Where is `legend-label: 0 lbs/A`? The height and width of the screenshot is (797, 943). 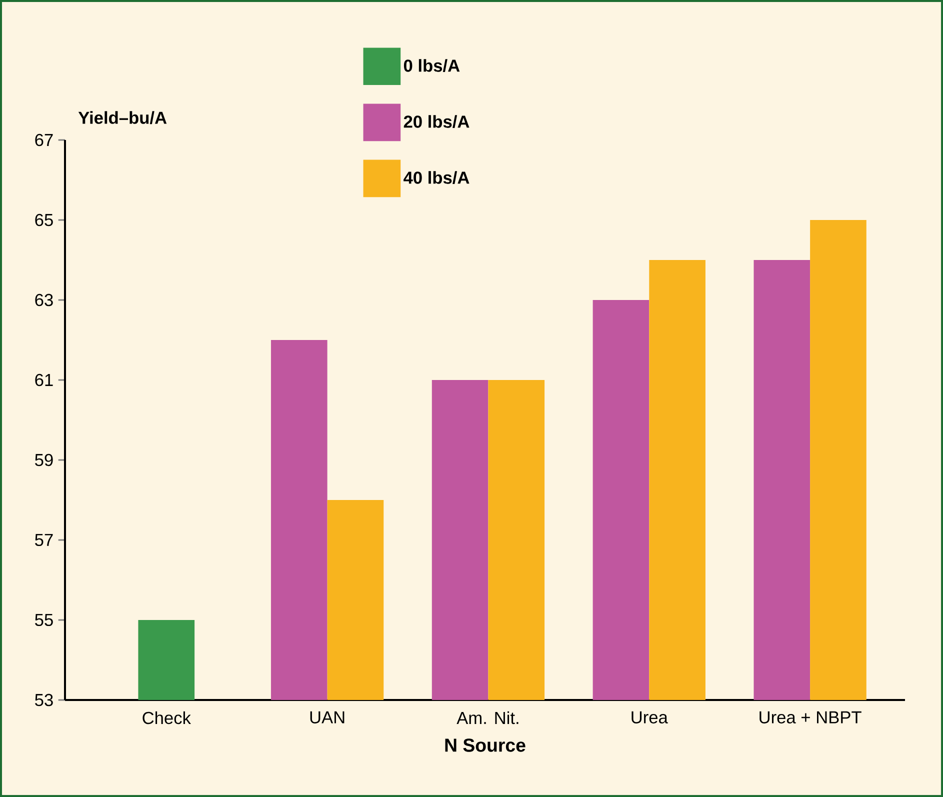
legend-label: 0 lbs/A is located at coordinates (432, 65).